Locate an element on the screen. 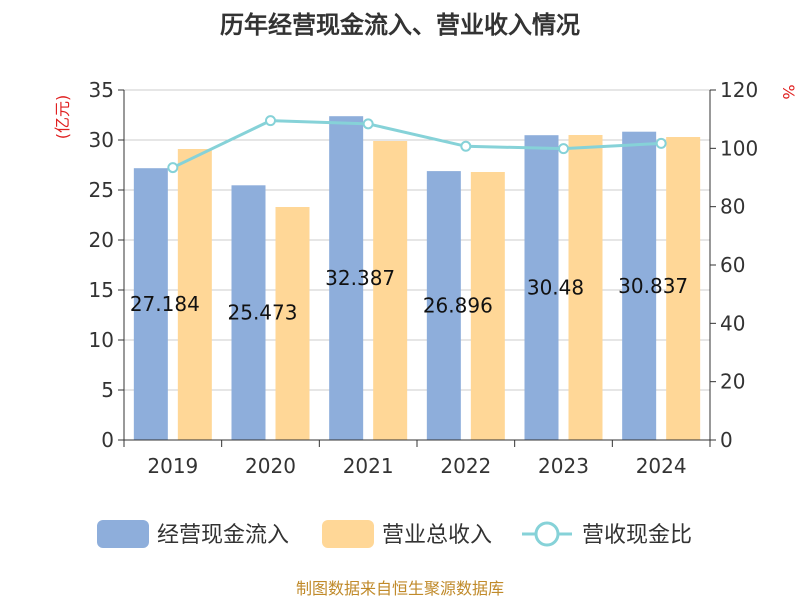  bar-labels: 27.184 25.473 32.387 26.896 30.48 30.837 is located at coordinates (409, 295).